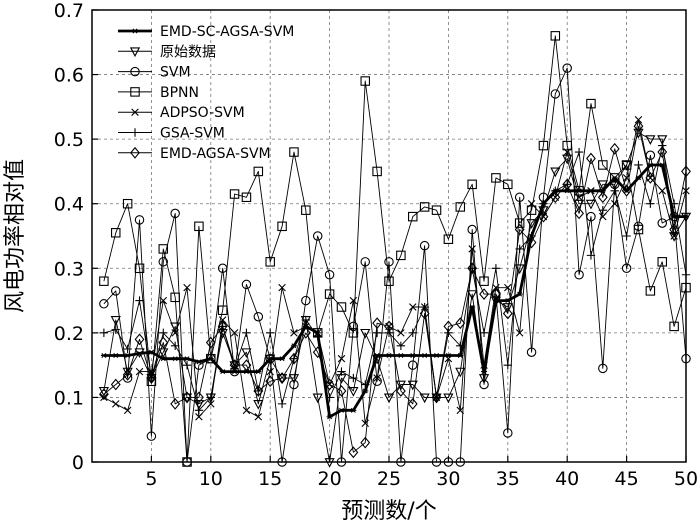  Describe the element at coordinates (69, 140) in the screenshot. I see `y-tick-label-5: 0.5` at that location.